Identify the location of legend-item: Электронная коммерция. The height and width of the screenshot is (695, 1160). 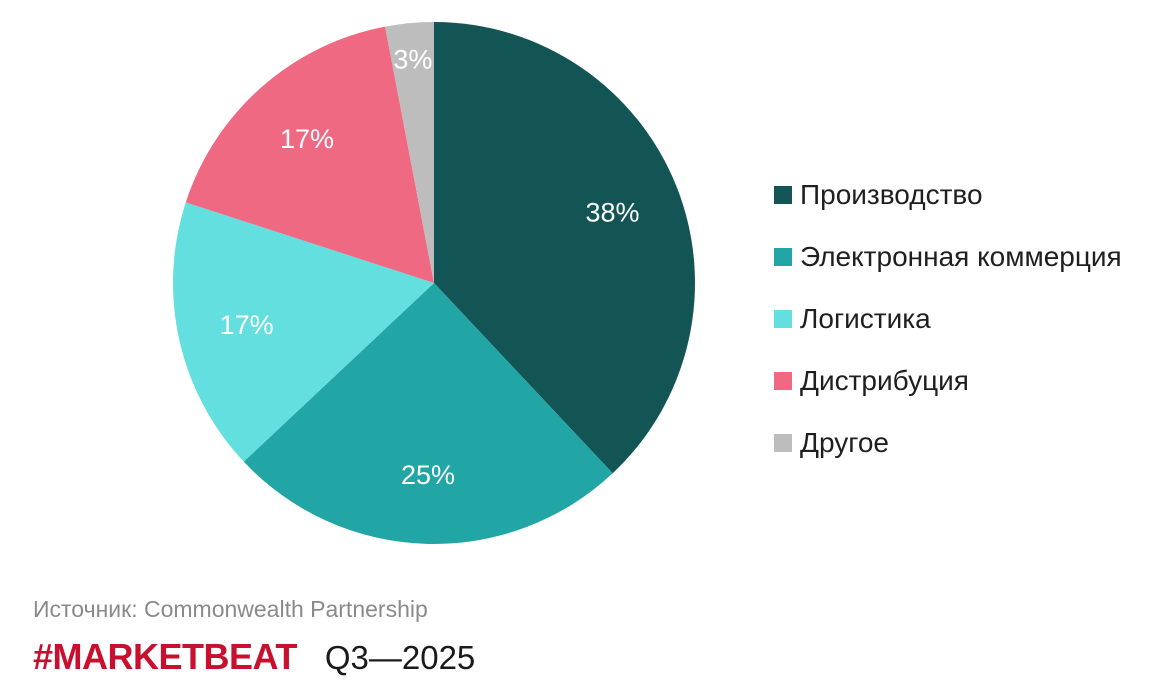
(948, 257).